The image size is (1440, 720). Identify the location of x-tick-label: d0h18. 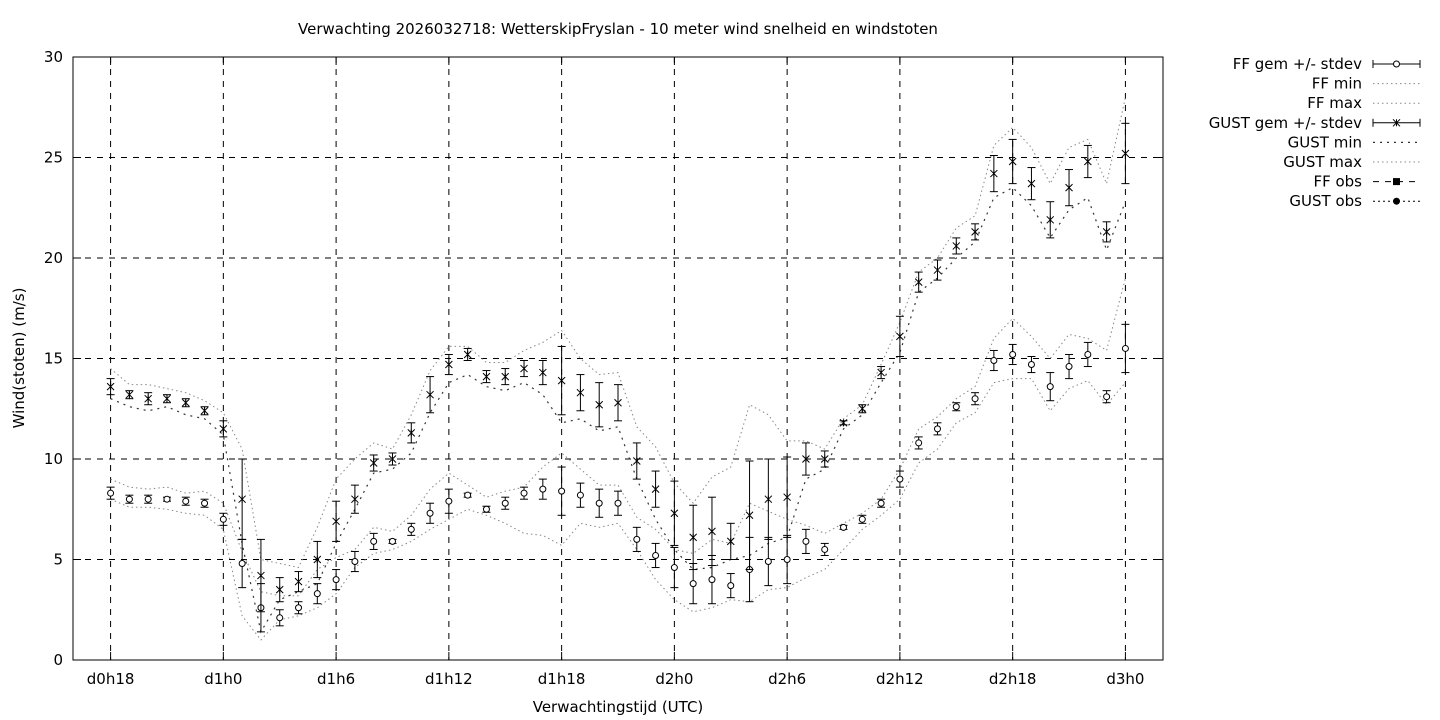
(111, 679).